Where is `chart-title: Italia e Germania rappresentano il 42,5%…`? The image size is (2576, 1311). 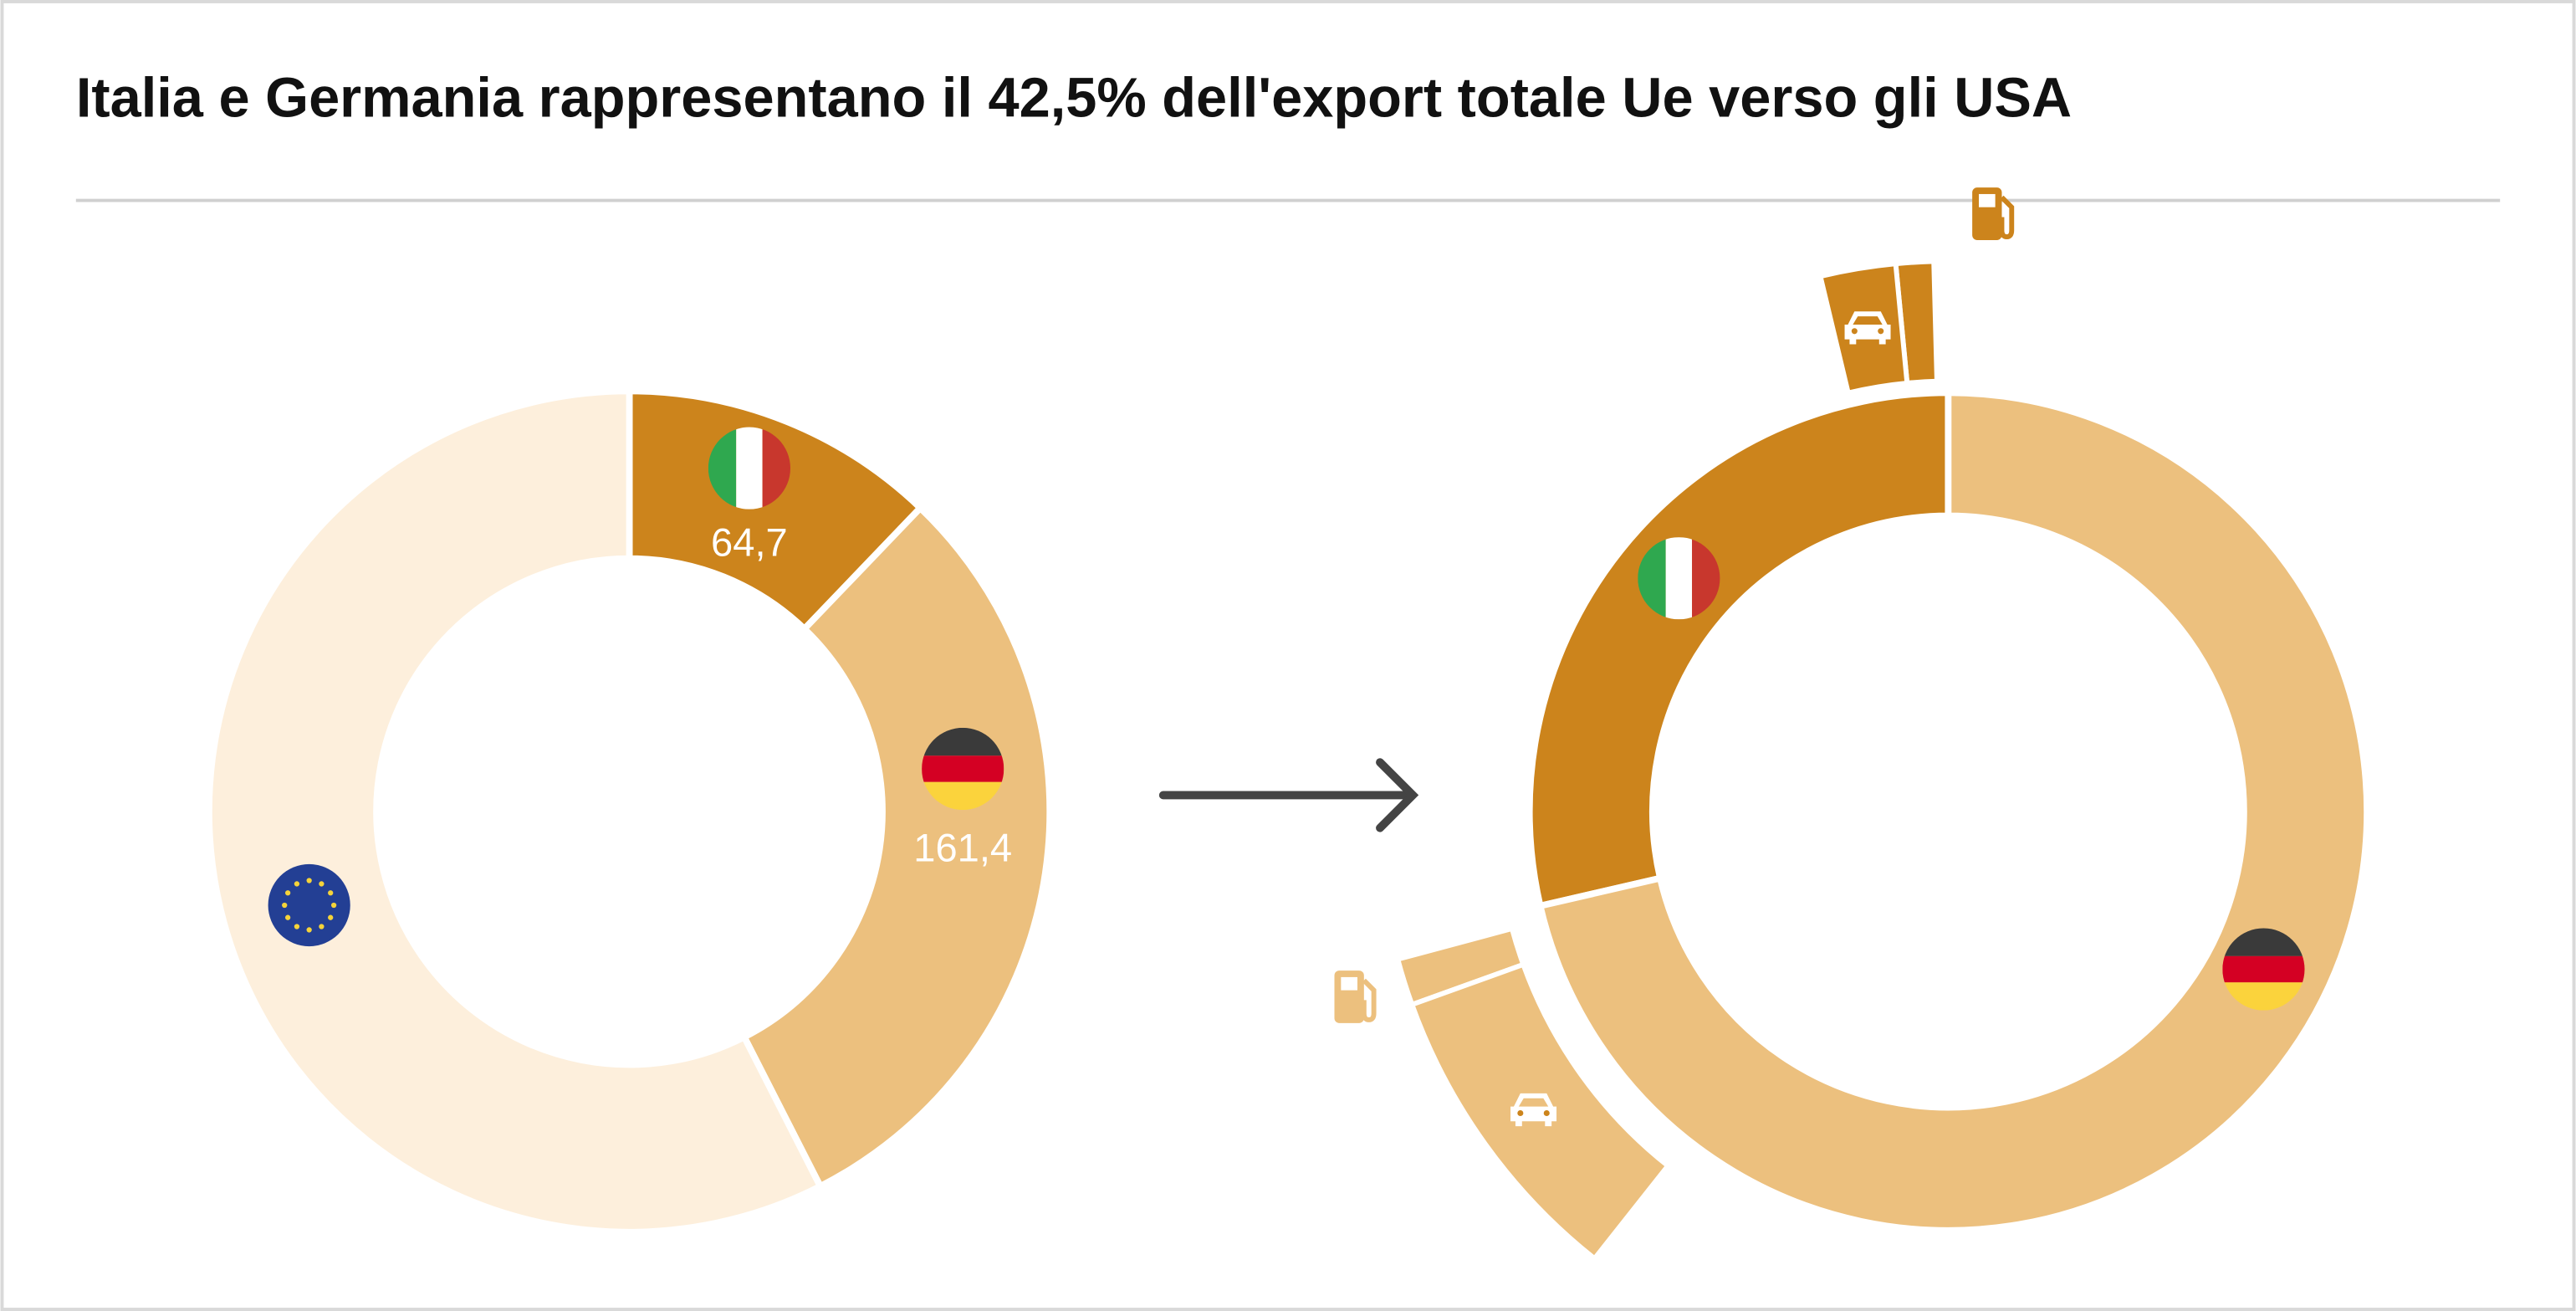 chart-title: Italia e Germania rappresentano il 42,5%… is located at coordinates (1074, 98).